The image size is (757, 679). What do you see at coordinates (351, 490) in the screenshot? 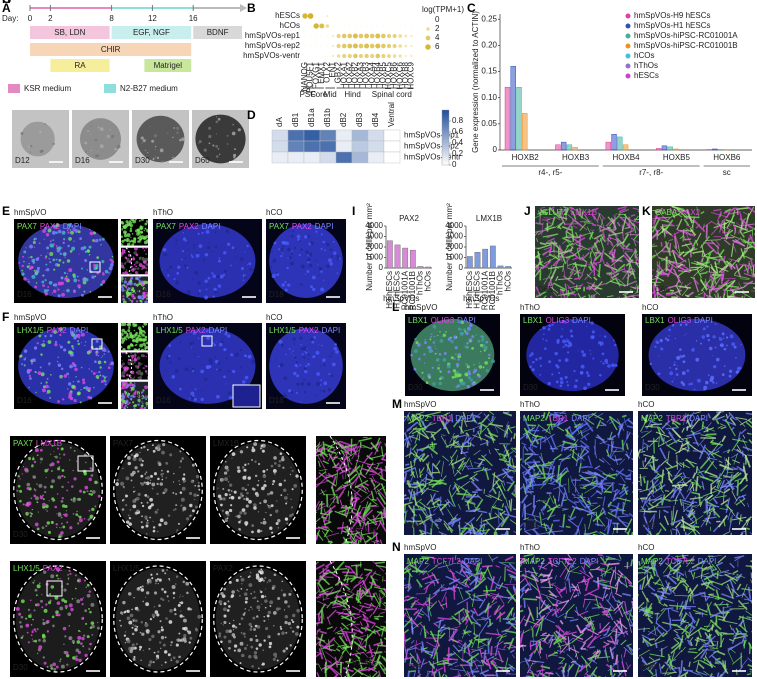
I see `micrograph` at bounding box center [351, 490].